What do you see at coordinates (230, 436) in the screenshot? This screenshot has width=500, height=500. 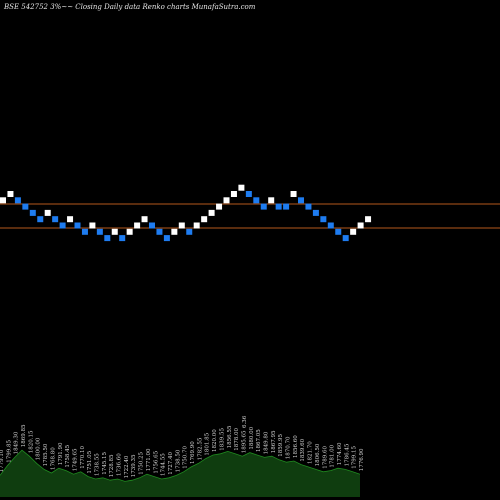 I see `volume-label: 1856.55` at bounding box center [230, 436].